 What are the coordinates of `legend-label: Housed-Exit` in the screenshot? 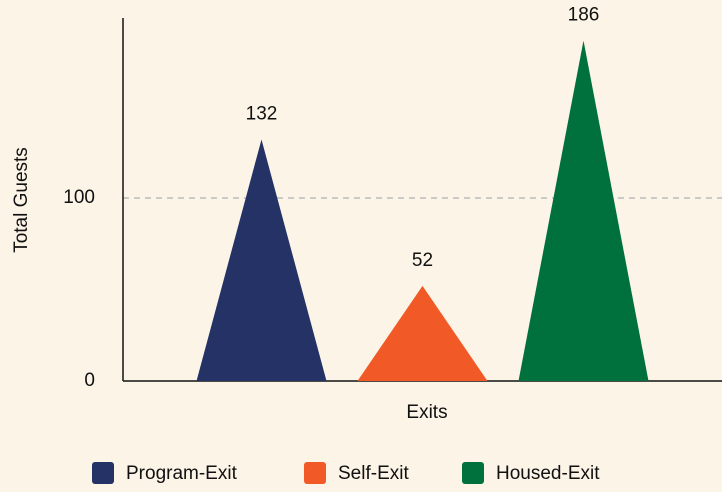 It's located at (548, 473).